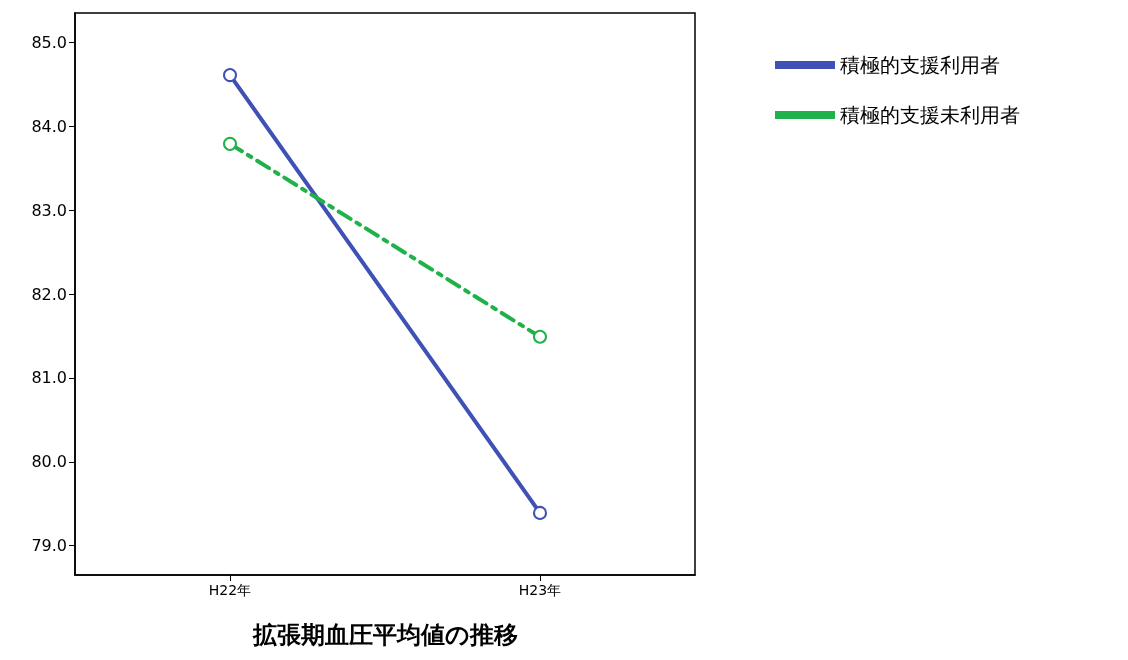 The height and width of the screenshot is (660, 1128). What do you see at coordinates (49, 378) in the screenshot?
I see `y-tick-label: 81.0` at bounding box center [49, 378].